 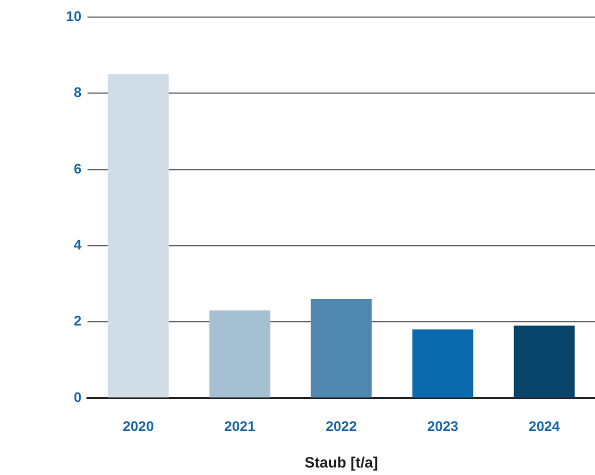 What do you see at coordinates (138, 426) in the screenshot?
I see `x-tick-label: 2020` at bounding box center [138, 426].